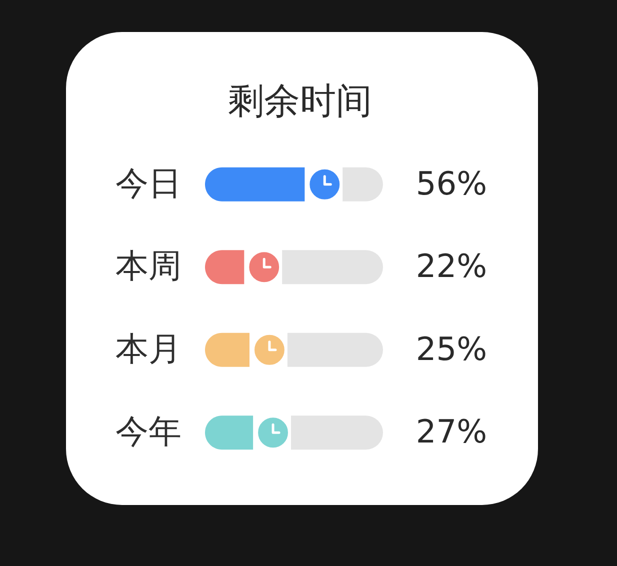  I want to click on chart-title: 剩余时间, so click(300, 101).